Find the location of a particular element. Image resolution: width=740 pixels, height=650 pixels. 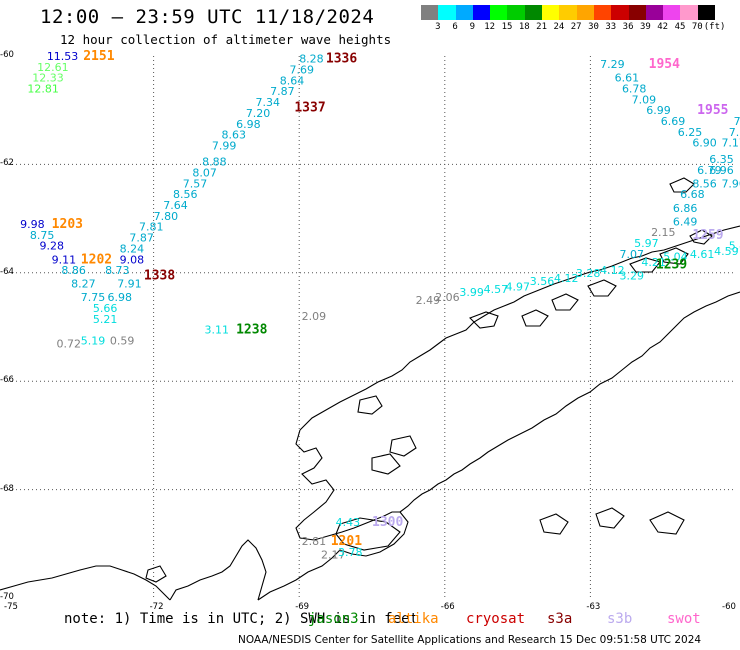

longitude-label: -60 is located at coordinates (729, 607).